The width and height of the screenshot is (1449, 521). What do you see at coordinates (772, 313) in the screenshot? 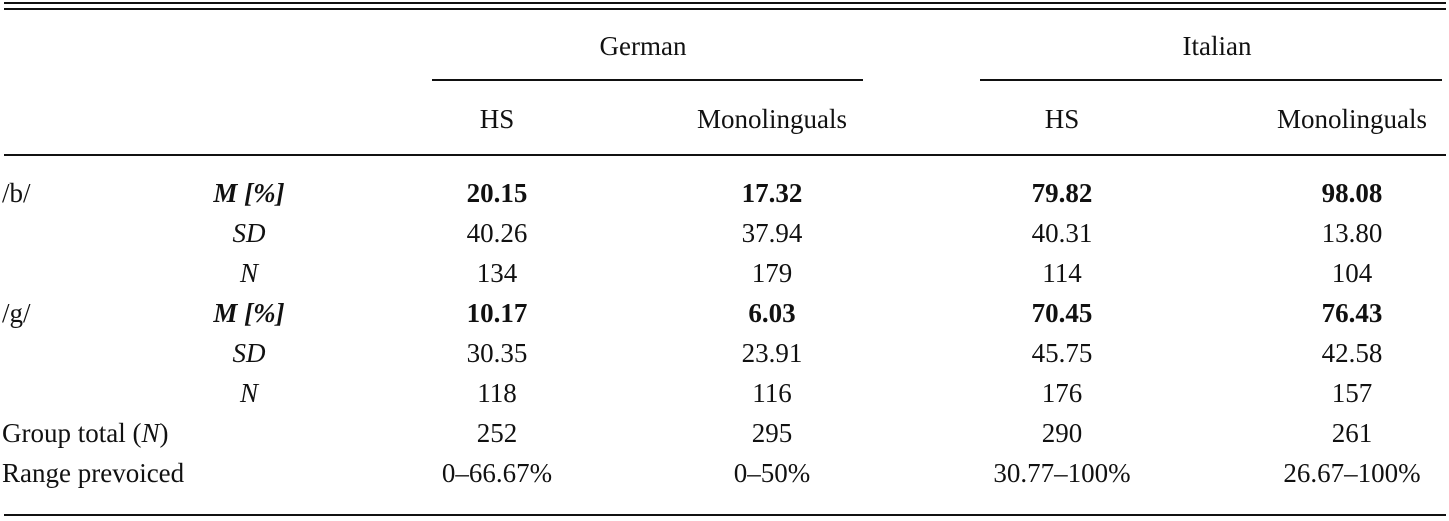
I see `table-cell: 6.03` at bounding box center [772, 313].